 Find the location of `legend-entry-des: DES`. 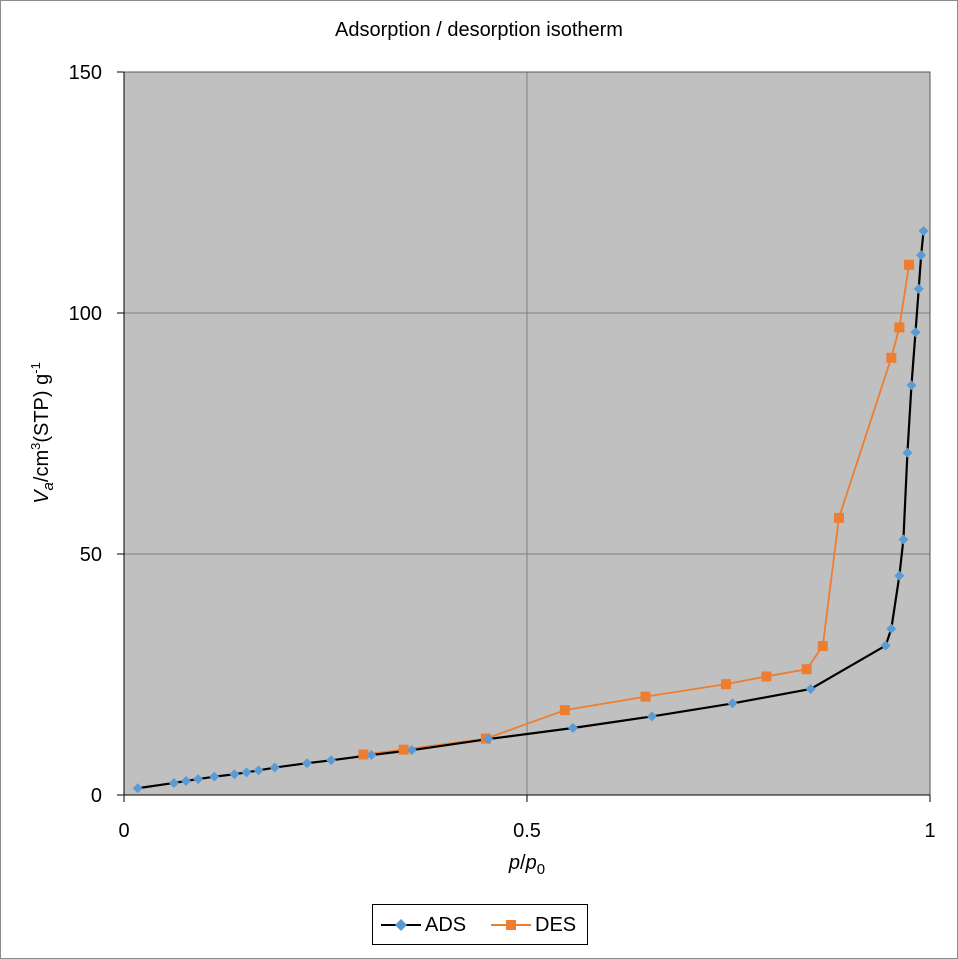

legend-entry-des: DES is located at coordinates (533, 925).